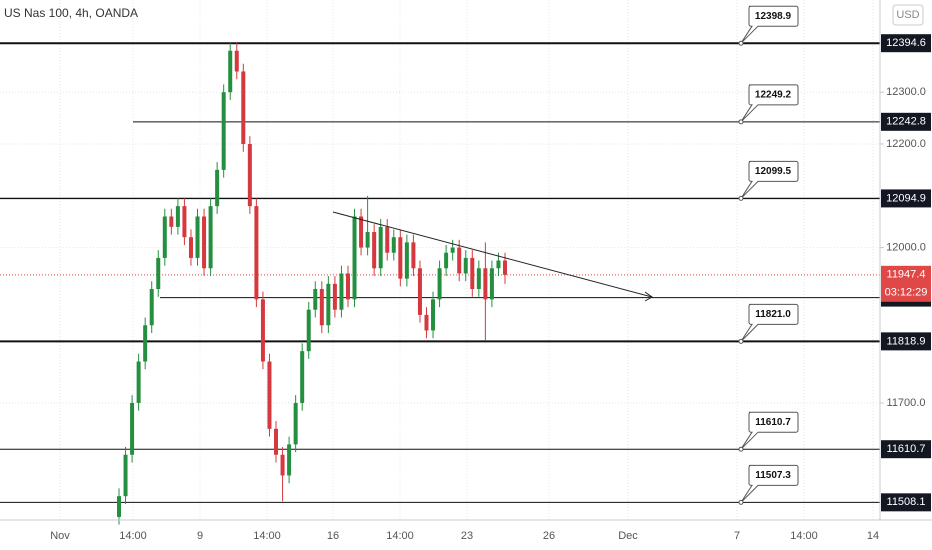 Image resolution: width=932 pixels, height=550 pixels. Describe the element at coordinates (906, 293) in the screenshot. I see `countdown-label: 03:12:29` at that location.